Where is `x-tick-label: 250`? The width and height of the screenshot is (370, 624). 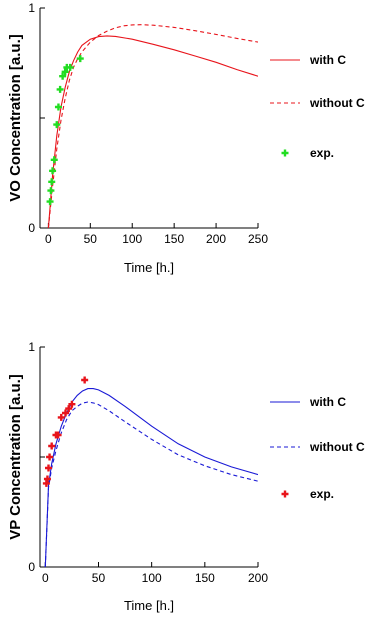
x-tick-label: 250 is located at coordinates (258, 239).